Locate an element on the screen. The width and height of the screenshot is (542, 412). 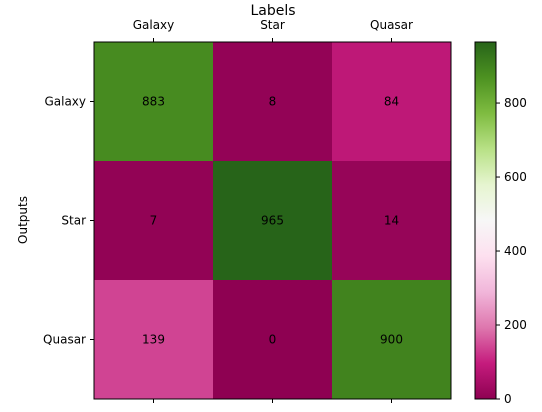
y-tick-label: Star is located at coordinates (73, 221).